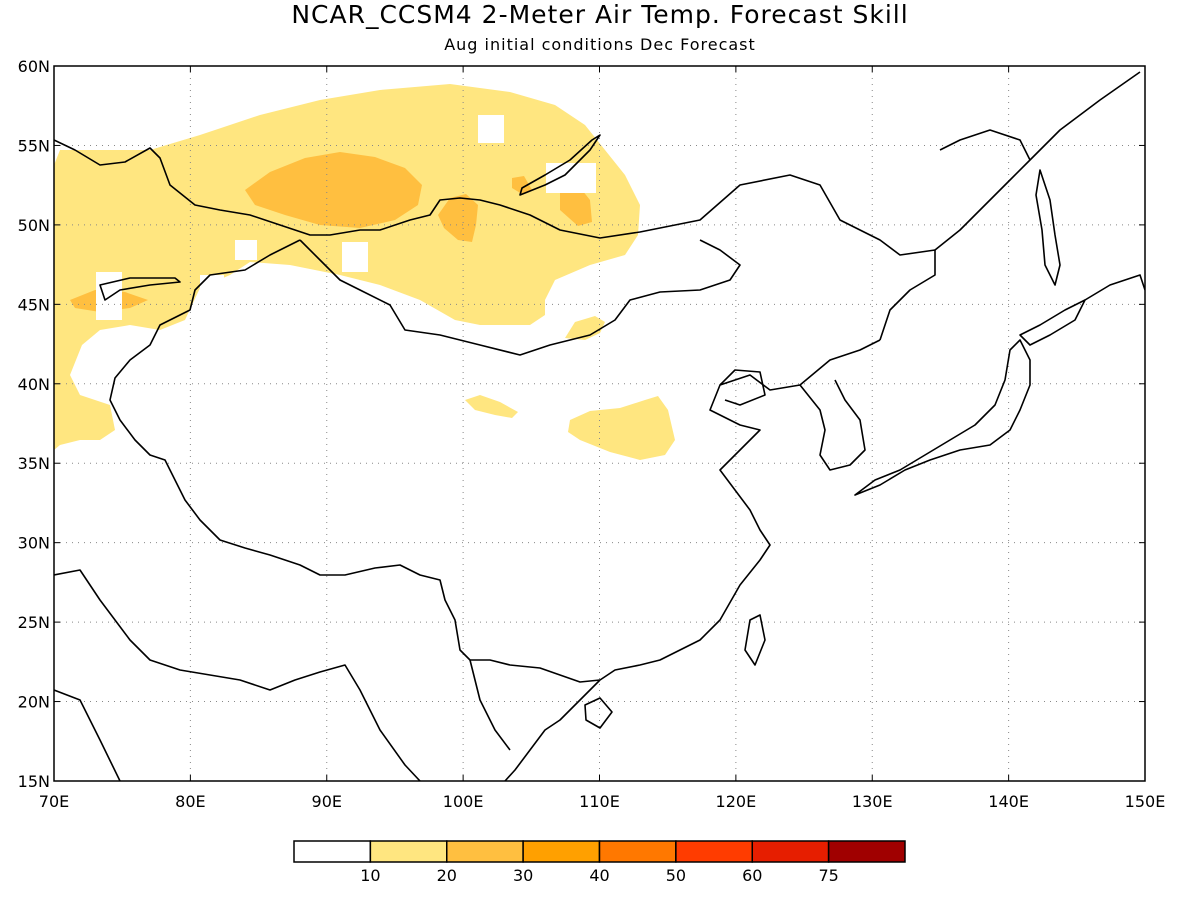 The image size is (1200, 900). What do you see at coordinates (742, 387) in the screenshot?
I see `bohai-gulf` at bounding box center [742, 387].